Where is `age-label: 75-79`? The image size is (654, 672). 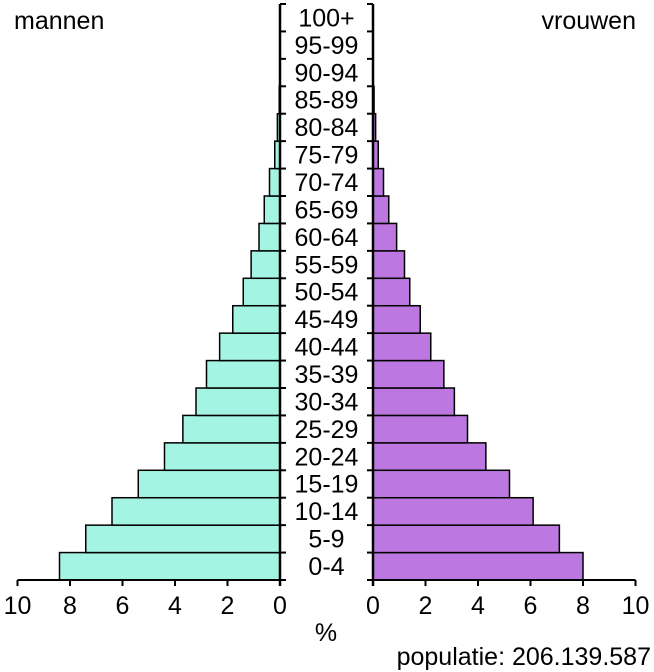
age-label: 75-79 is located at coordinates (327, 156).